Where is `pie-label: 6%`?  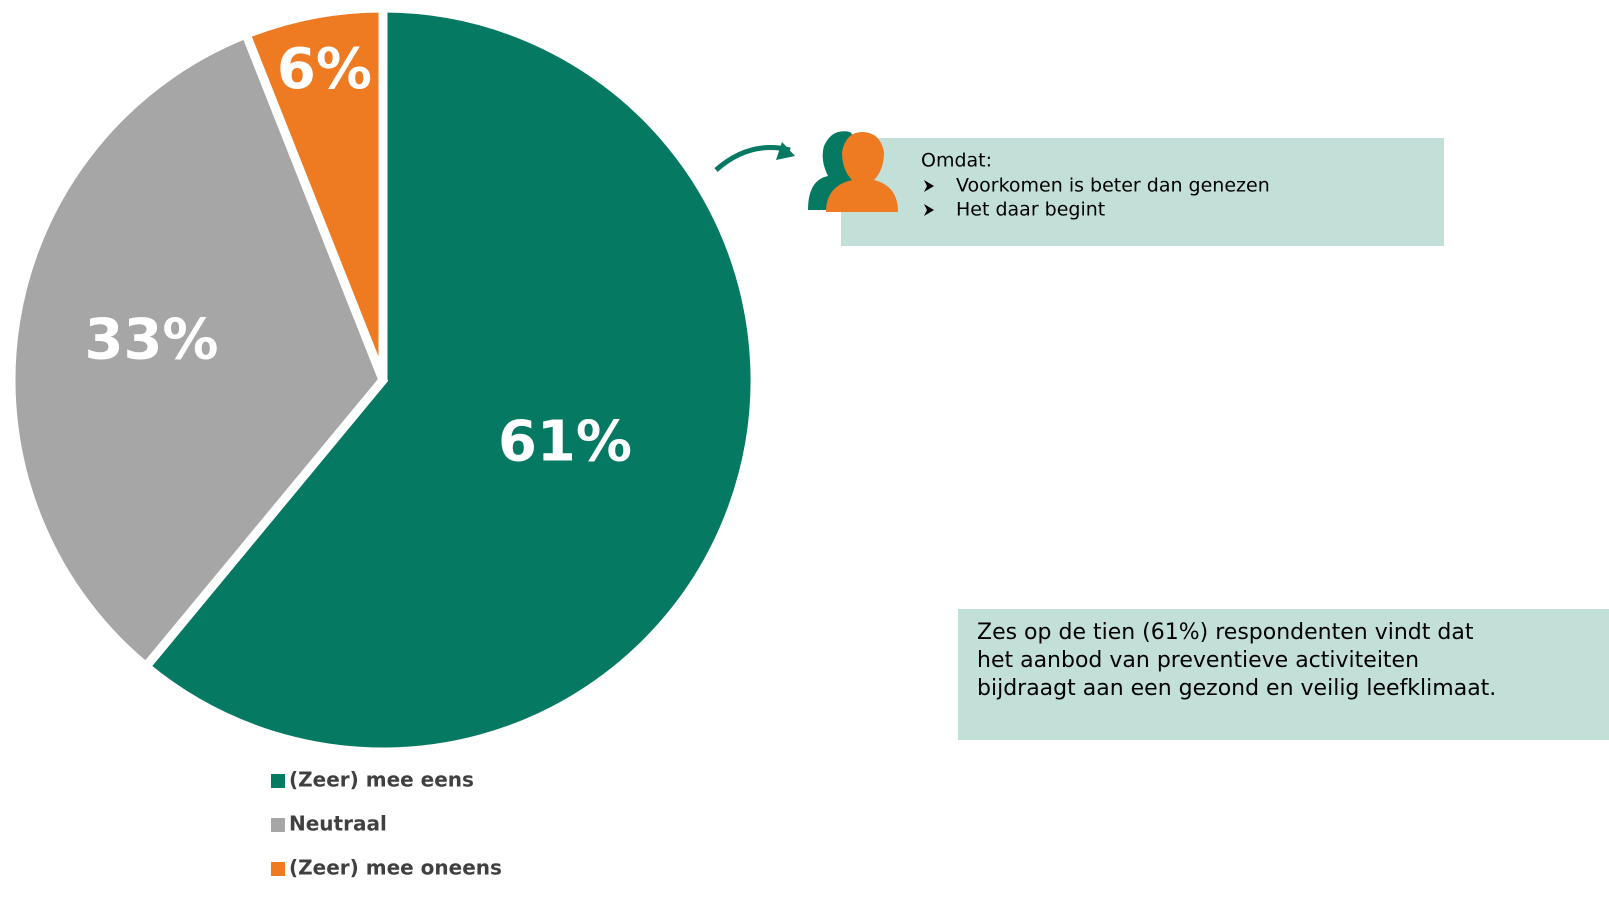 pie-label: 6% is located at coordinates (324, 69).